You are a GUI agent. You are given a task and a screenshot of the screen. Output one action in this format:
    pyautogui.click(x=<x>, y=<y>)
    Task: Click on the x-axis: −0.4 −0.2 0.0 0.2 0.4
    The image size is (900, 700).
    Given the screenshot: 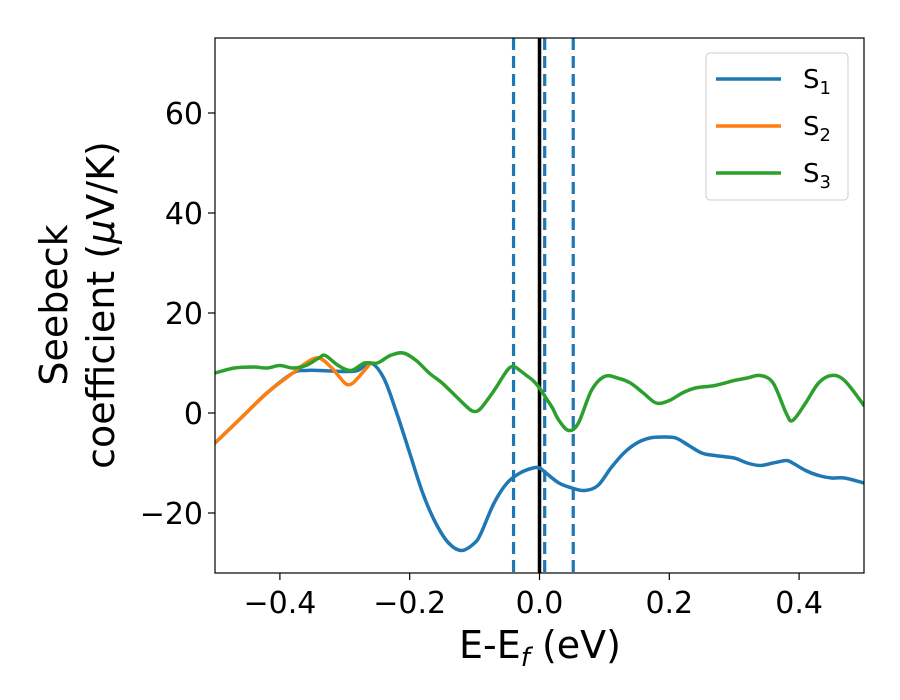 What is the action you would take?
    pyautogui.click(x=533, y=597)
    